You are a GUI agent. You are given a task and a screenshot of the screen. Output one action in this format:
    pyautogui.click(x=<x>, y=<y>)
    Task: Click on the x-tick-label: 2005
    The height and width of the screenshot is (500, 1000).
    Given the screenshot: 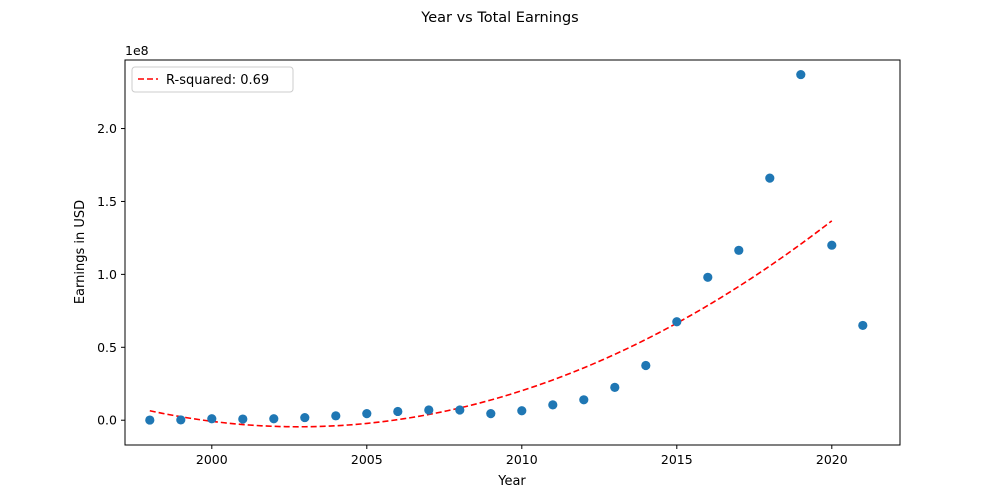 What is the action you would take?
    pyautogui.click(x=367, y=459)
    